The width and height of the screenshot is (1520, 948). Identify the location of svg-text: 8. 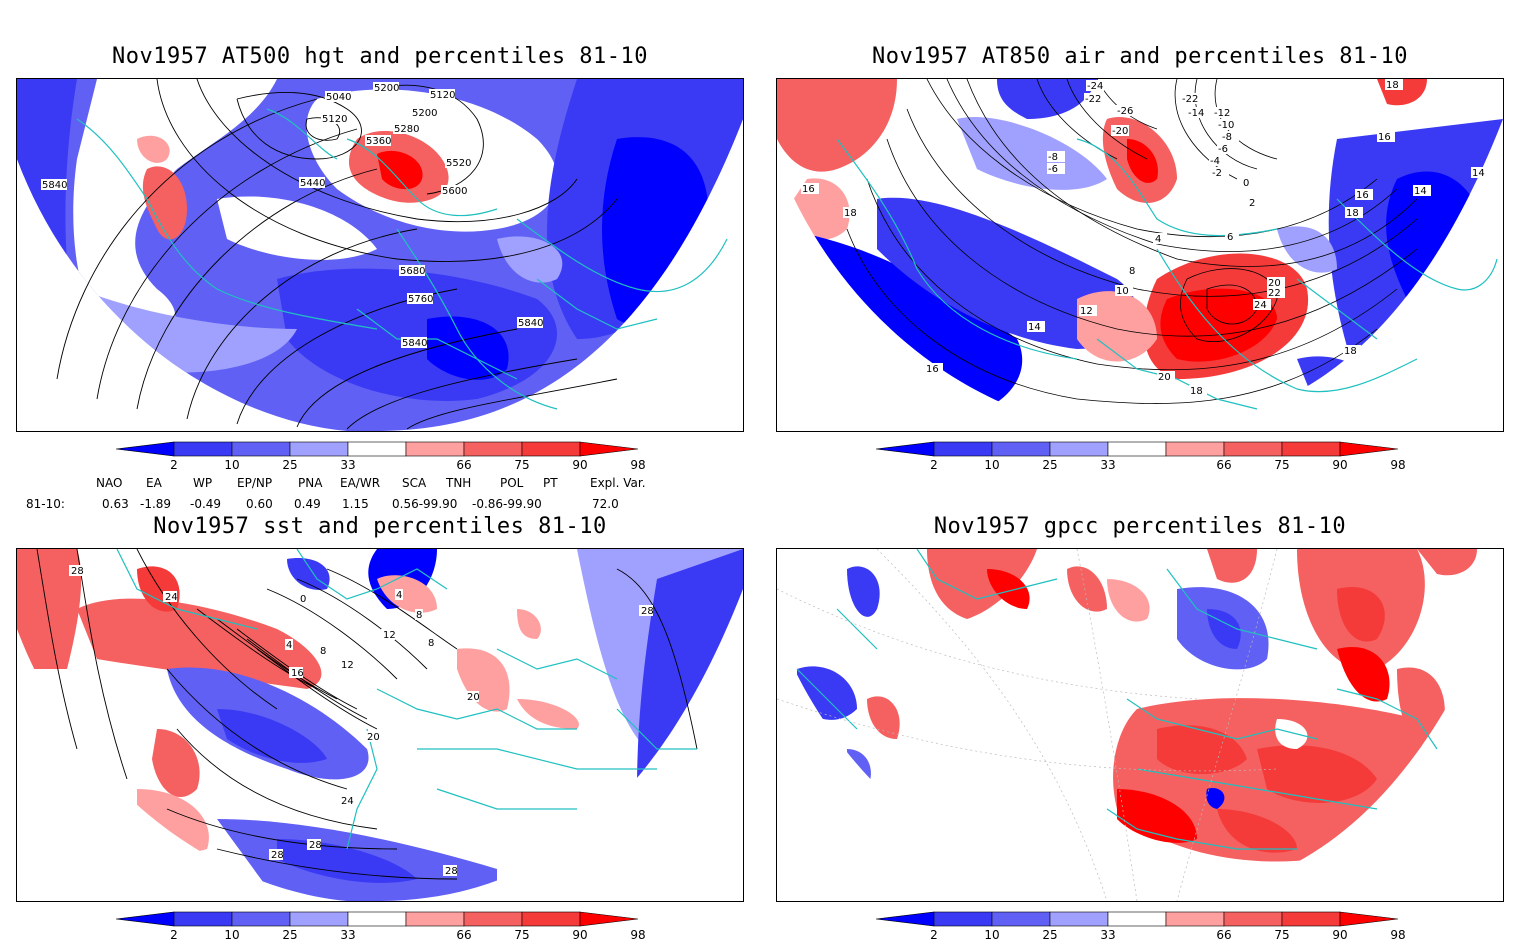
(1132, 271).